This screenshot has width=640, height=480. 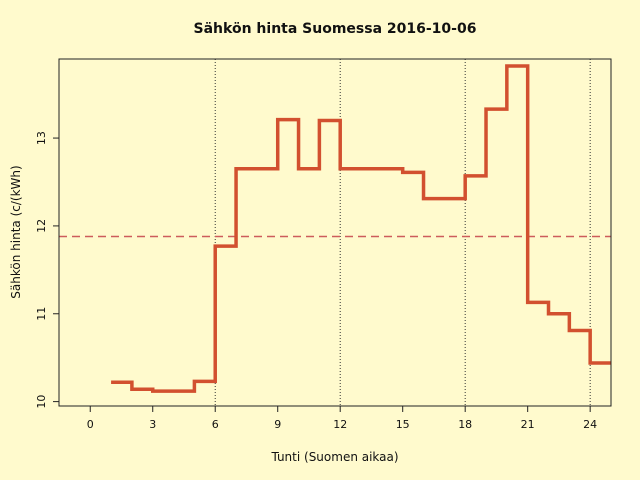 I want to click on x-tick-label: 24, so click(x=590, y=424).